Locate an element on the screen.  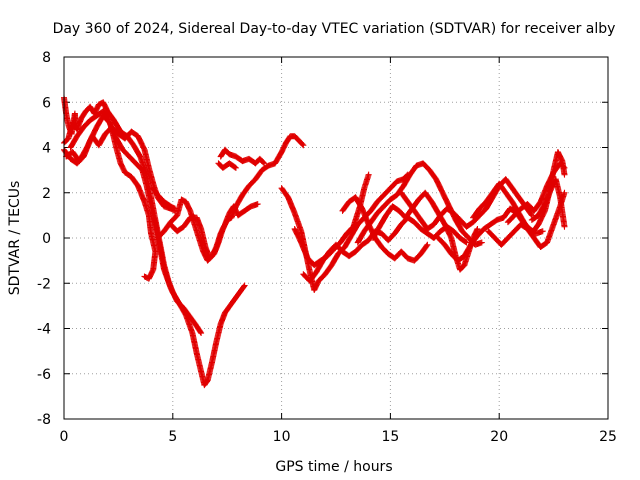
y-tick-label: -2 is located at coordinates (44, 284).